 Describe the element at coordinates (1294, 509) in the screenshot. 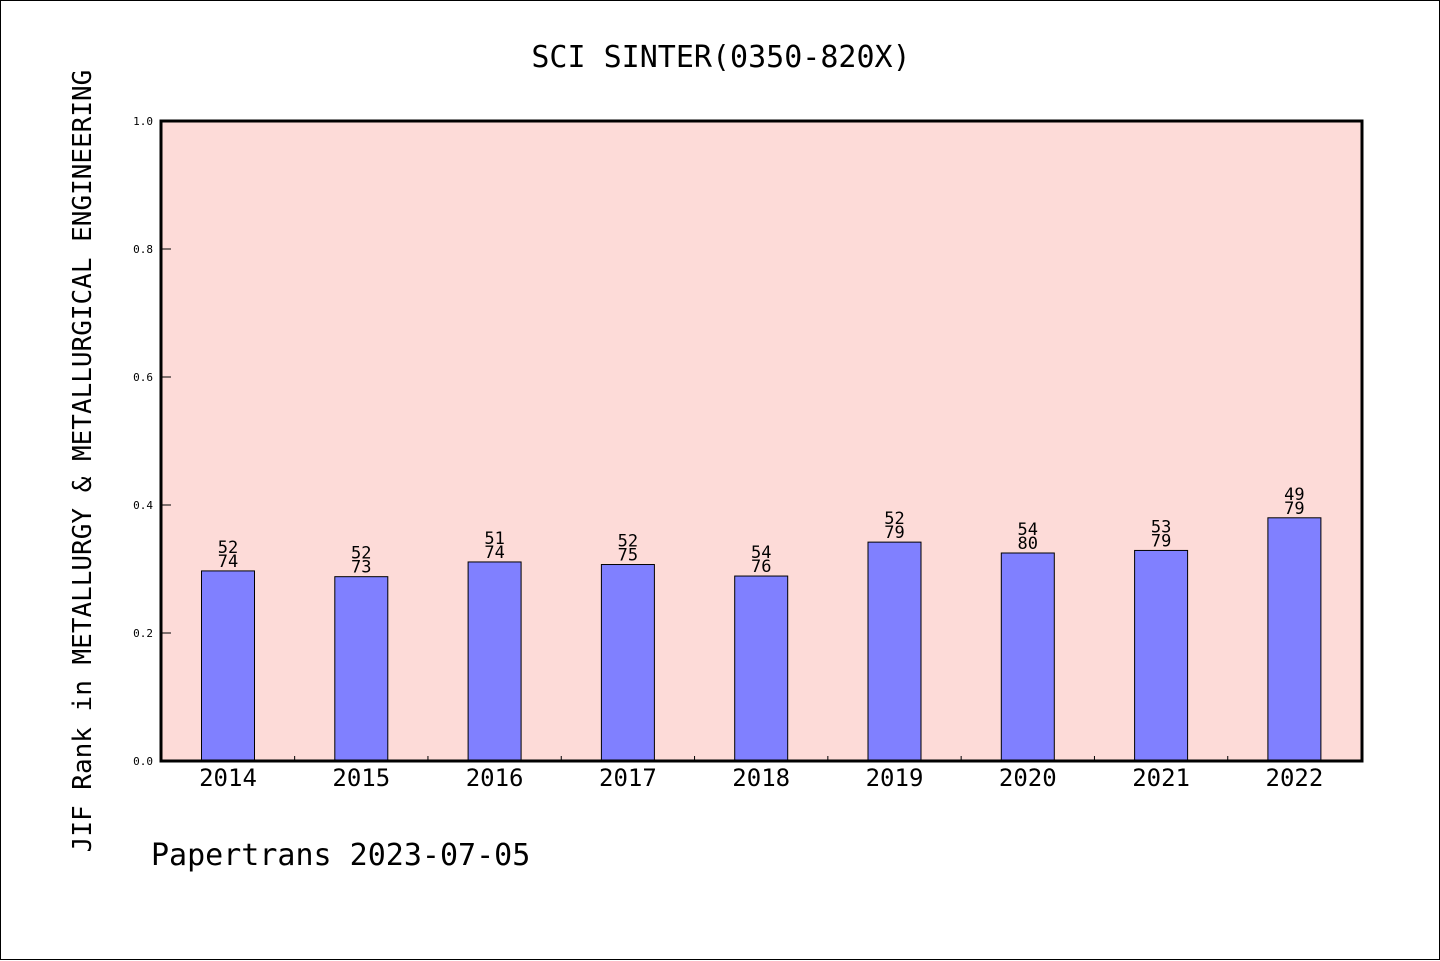

I see `bar-total-label-2022: 79` at that location.